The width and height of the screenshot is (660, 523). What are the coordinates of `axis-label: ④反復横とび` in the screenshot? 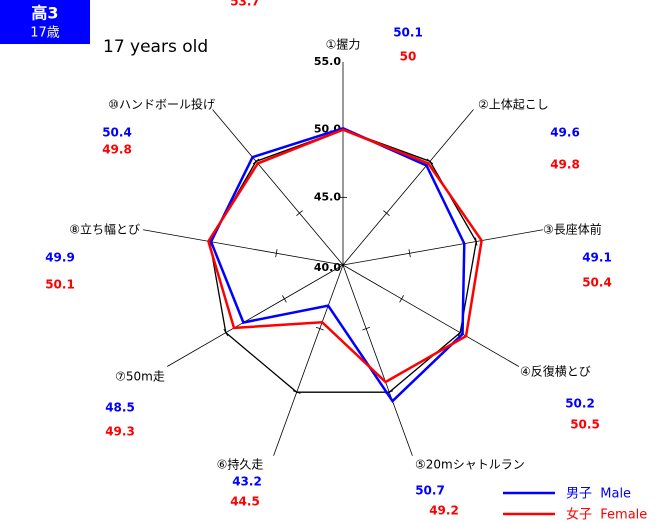 It's located at (555, 371).